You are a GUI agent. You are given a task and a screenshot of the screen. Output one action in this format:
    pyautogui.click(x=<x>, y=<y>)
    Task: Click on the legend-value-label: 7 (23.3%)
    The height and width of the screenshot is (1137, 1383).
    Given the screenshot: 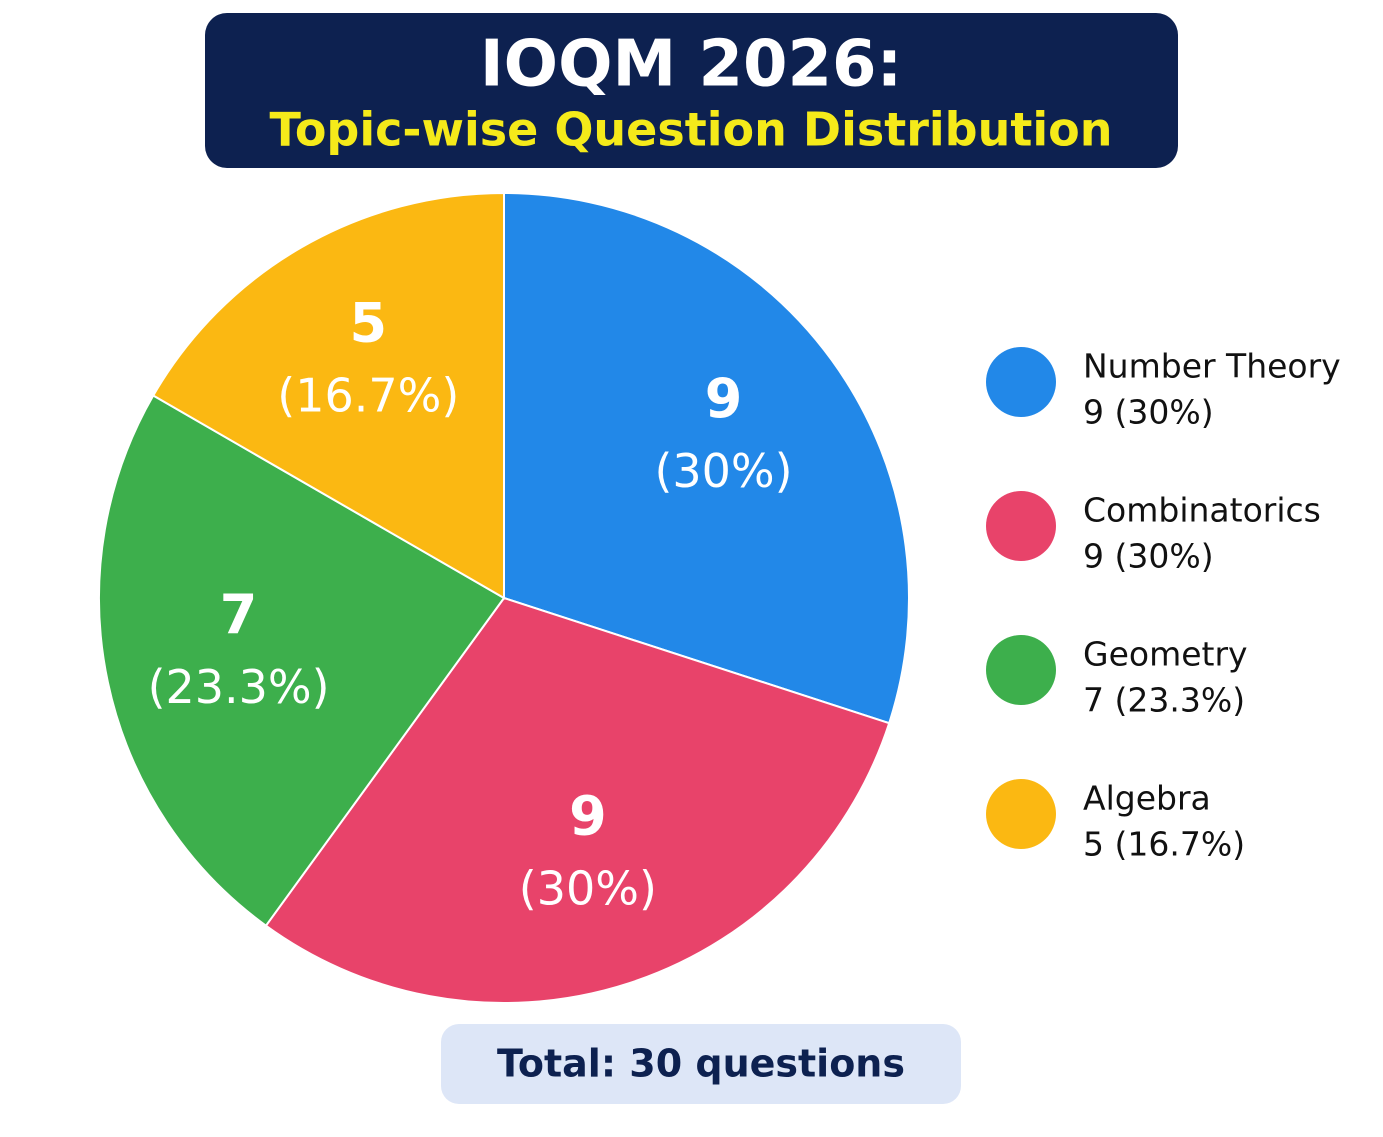 What is the action you would take?
    pyautogui.click(x=1164, y=700)
    